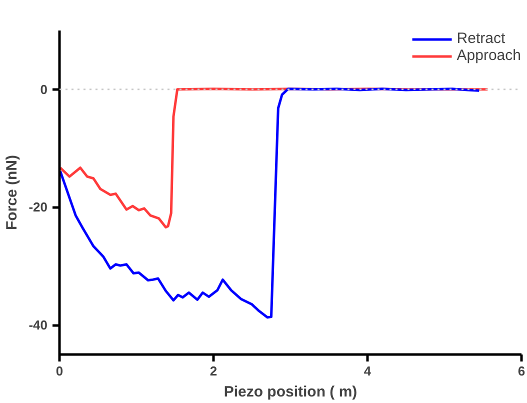 The height and width of the screenshot is (403, 527). What do you see at coordinates (522, 371) in the screenshot?
I see `x-tick-label: 6` at bounding box center [522, 371].